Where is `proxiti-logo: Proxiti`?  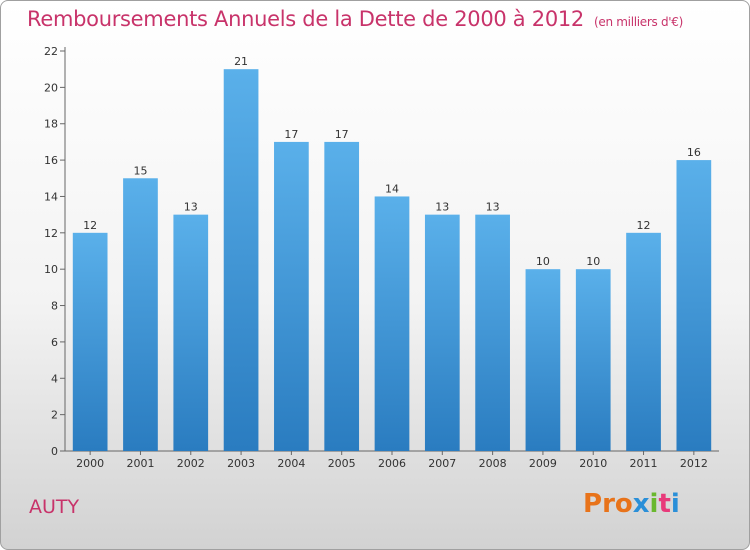
proxiti-logo: Proxiti is located at coordinates (631, 504).